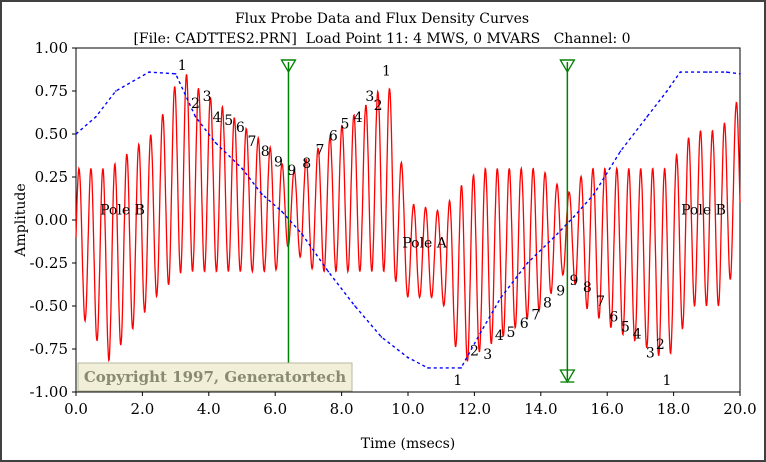  What do you see at coordinates (51, 91) in the screenshot?
I see `y-tick-label: 0.75` at bounding box center [51, 91].